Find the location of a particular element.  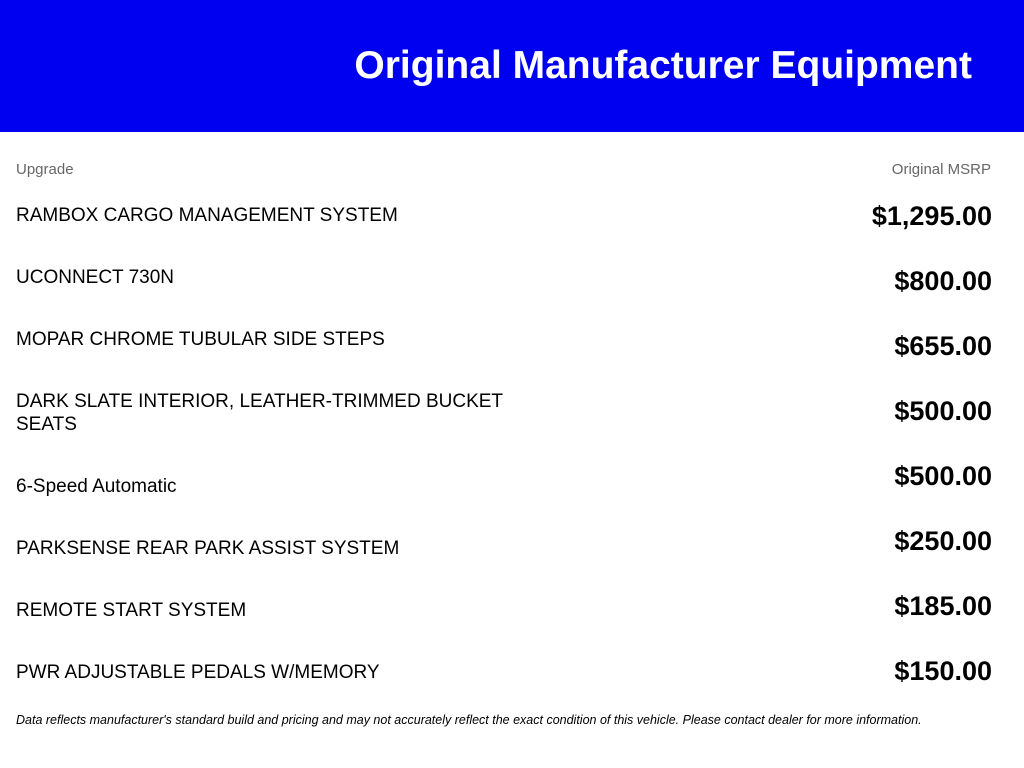

msrp-value: $800.00 is located at coordinates (943, 281).